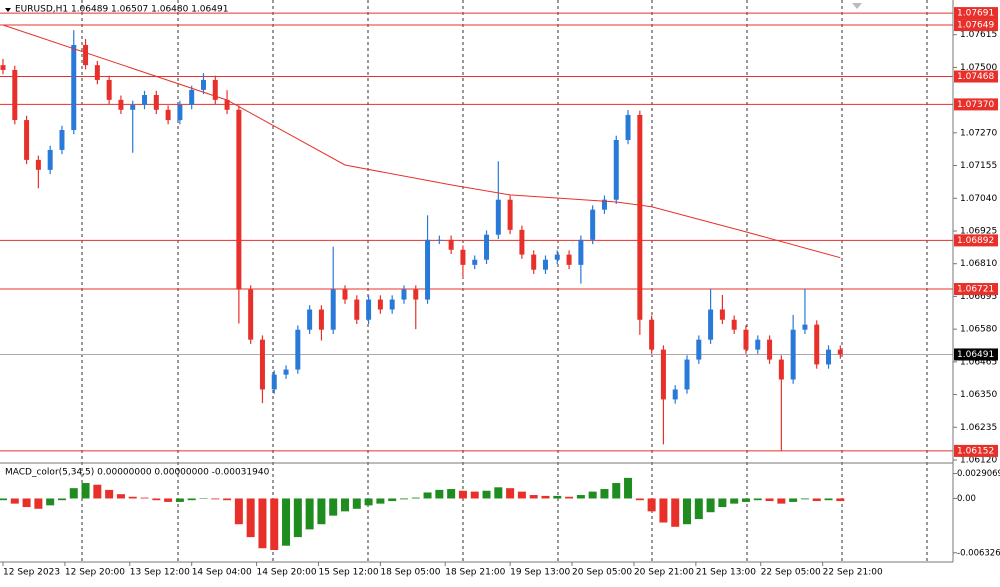  I want to click on menu-triangle, so click(8, 10).